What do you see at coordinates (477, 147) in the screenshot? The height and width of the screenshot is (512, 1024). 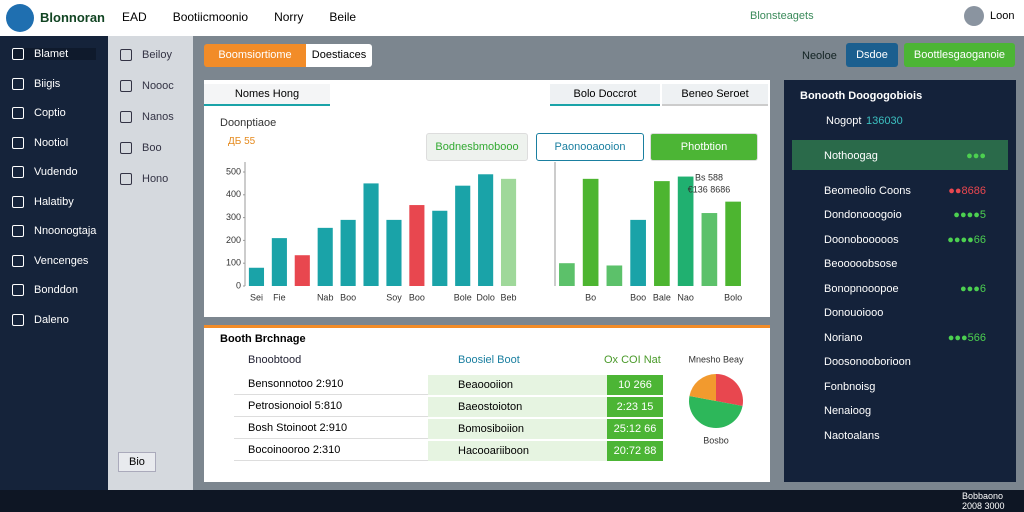 I see `filter-button: Bodnesbmobooo` at bounding box center [477, 147].